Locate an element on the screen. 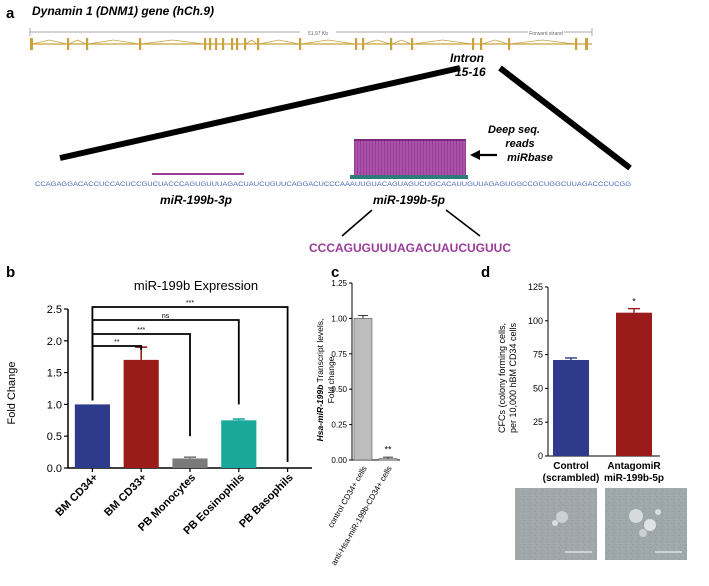 The image size is (709, 586). deep-seq-label-line1: Deep seq. is located at coordinates (514, 130).